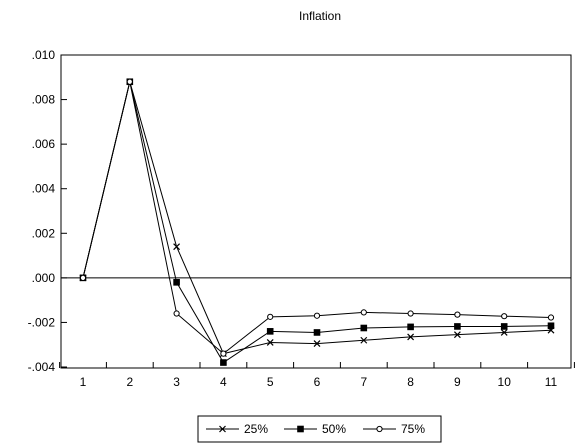  Describe the element at coordinates (270, 382) in the screenshot. I see `x-tick-label: 5` at that location.